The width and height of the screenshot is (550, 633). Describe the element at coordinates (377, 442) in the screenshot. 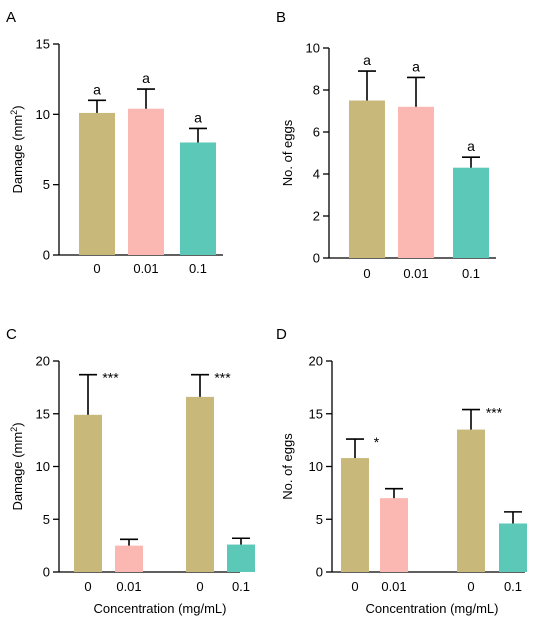

I see `significance-stars: *` at that location.